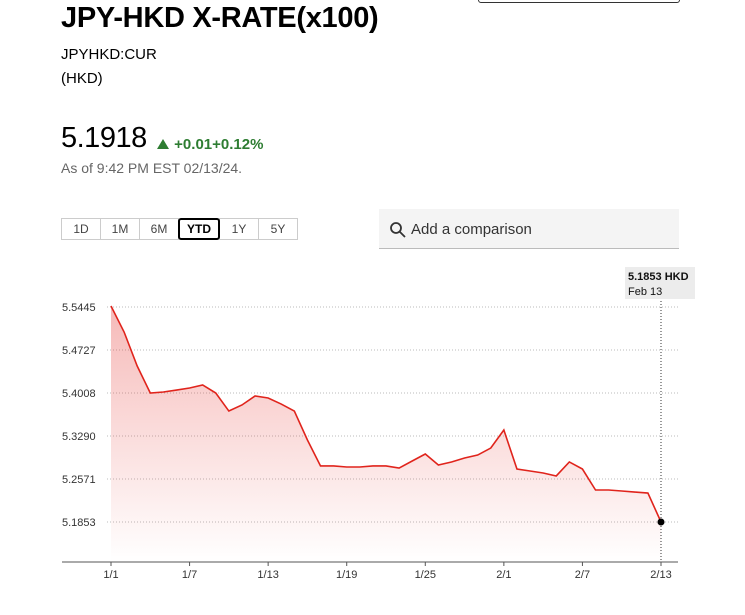 Image resolution: width=745 pixels, height=615 pixels. I want to click on x-tick-label: 1/25, so click(425, 575).